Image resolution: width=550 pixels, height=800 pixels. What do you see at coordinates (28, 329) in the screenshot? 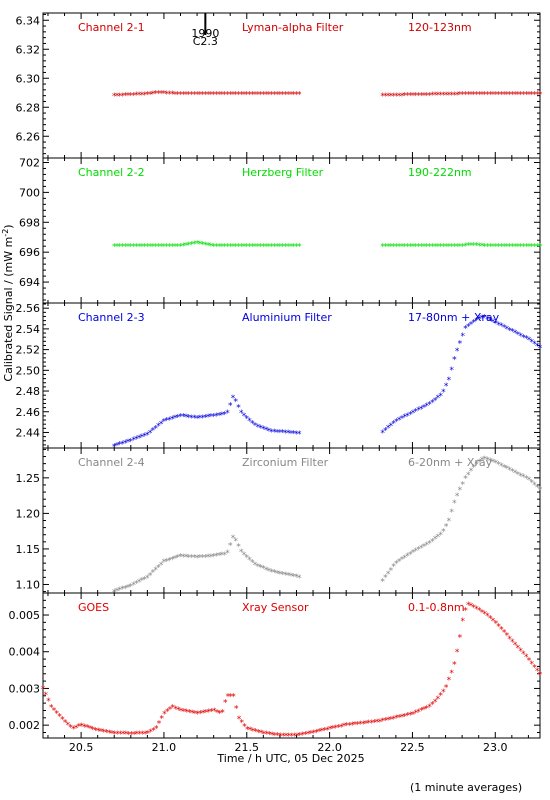
I see `y-tick-label: 2.54` at bounding box center [28, 329].